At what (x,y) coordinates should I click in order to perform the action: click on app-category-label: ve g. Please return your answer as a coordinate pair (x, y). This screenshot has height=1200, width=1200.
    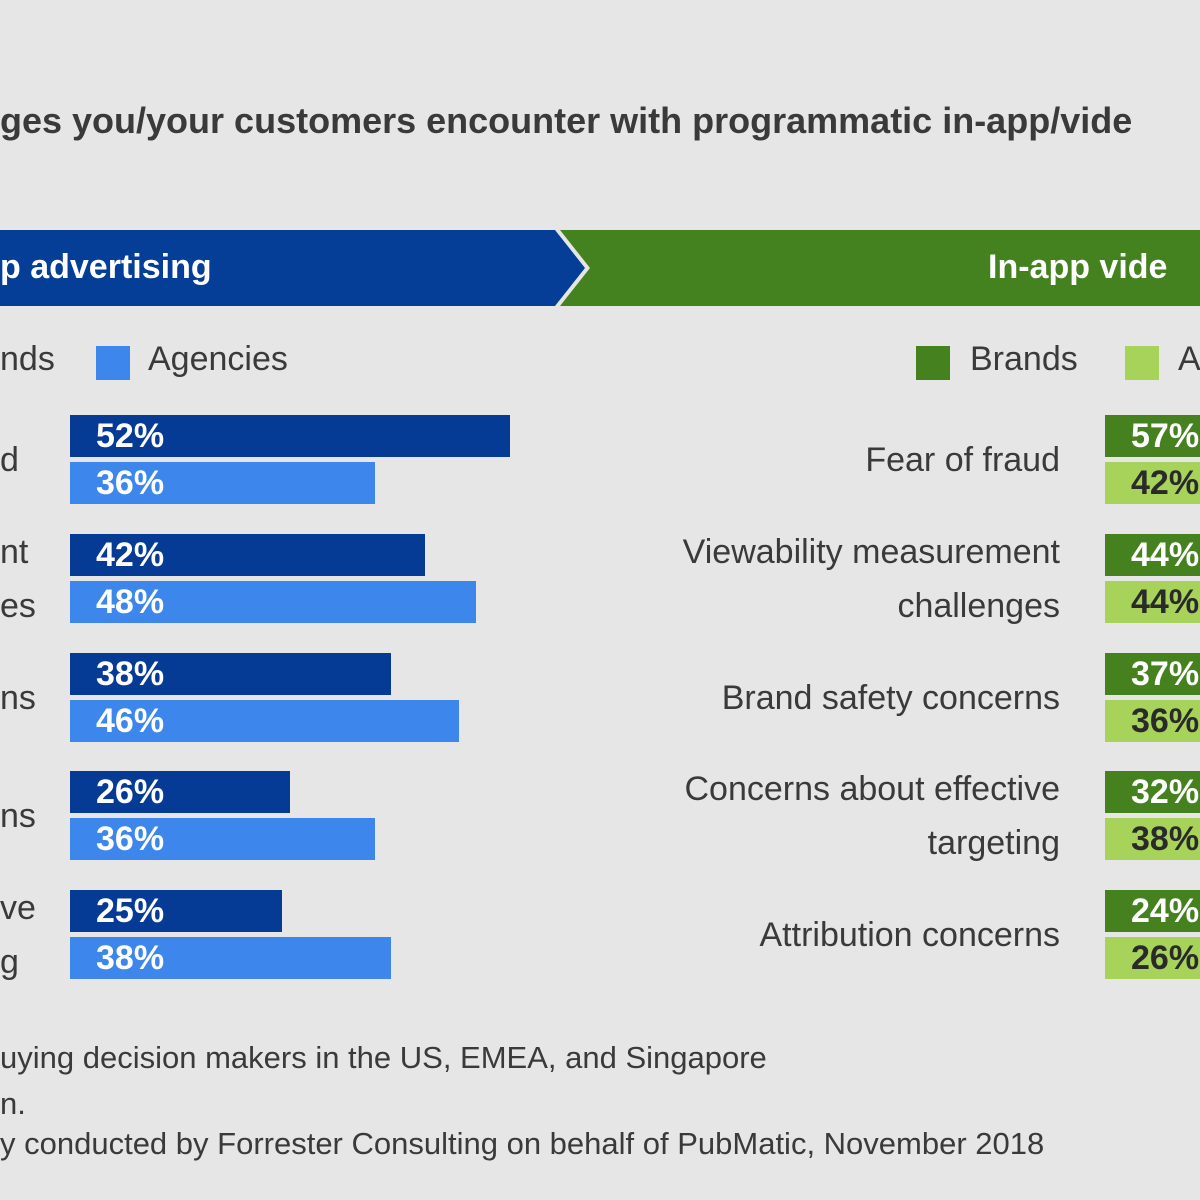
    Looking at the image, I should click on (20, 935).